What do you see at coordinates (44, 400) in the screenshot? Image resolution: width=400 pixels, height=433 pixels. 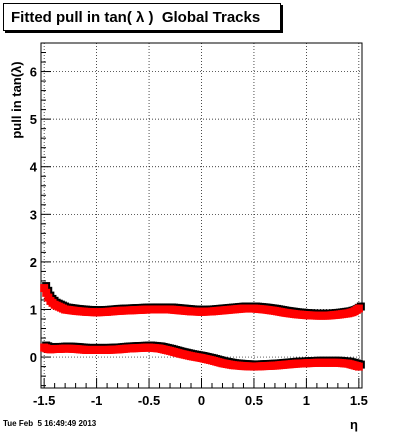 I see `x-tick-label: -1.5` at bounding box center [44, 400].